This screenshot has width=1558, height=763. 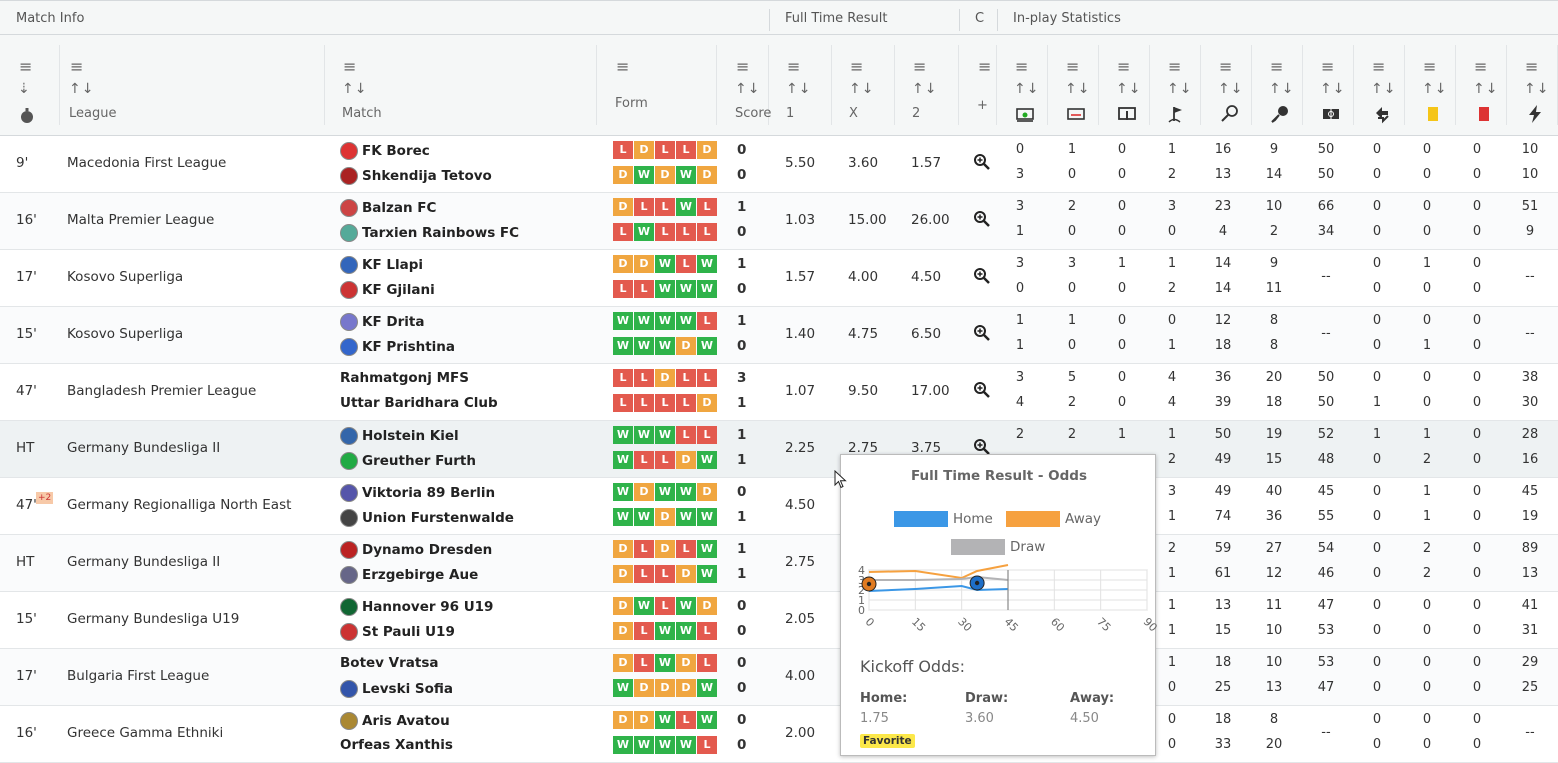 What do you see at coordinates (800, 448) in the screenshot?
I see `odd-home: 2.25` at bounding box center [800, 448].